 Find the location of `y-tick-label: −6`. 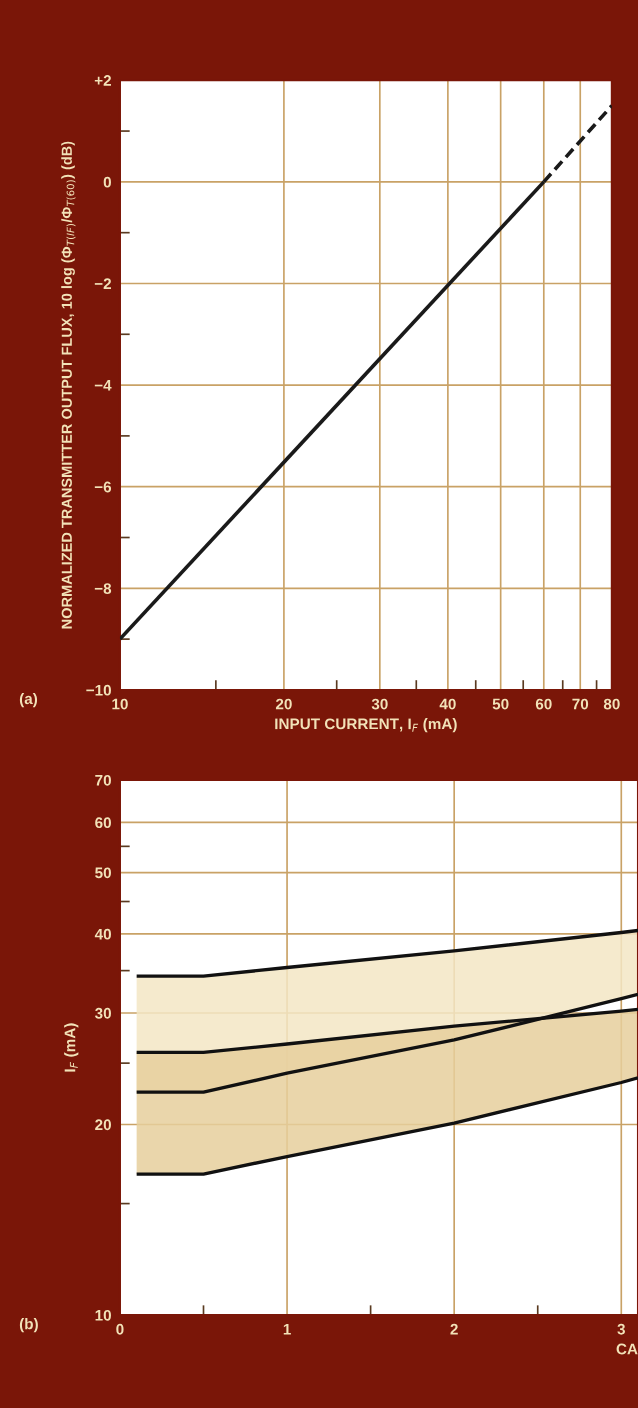

y-tick-label: −6 is located at coordinates (103, 487).